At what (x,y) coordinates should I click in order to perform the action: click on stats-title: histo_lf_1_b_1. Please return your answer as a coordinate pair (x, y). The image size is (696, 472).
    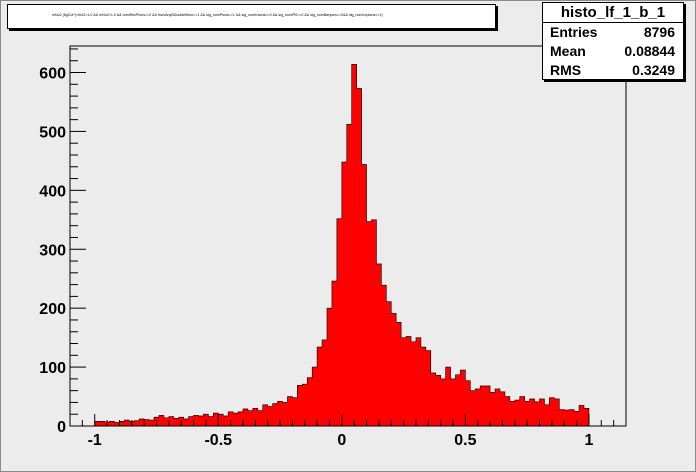
    Looking at the image, I should click on (613, 13).